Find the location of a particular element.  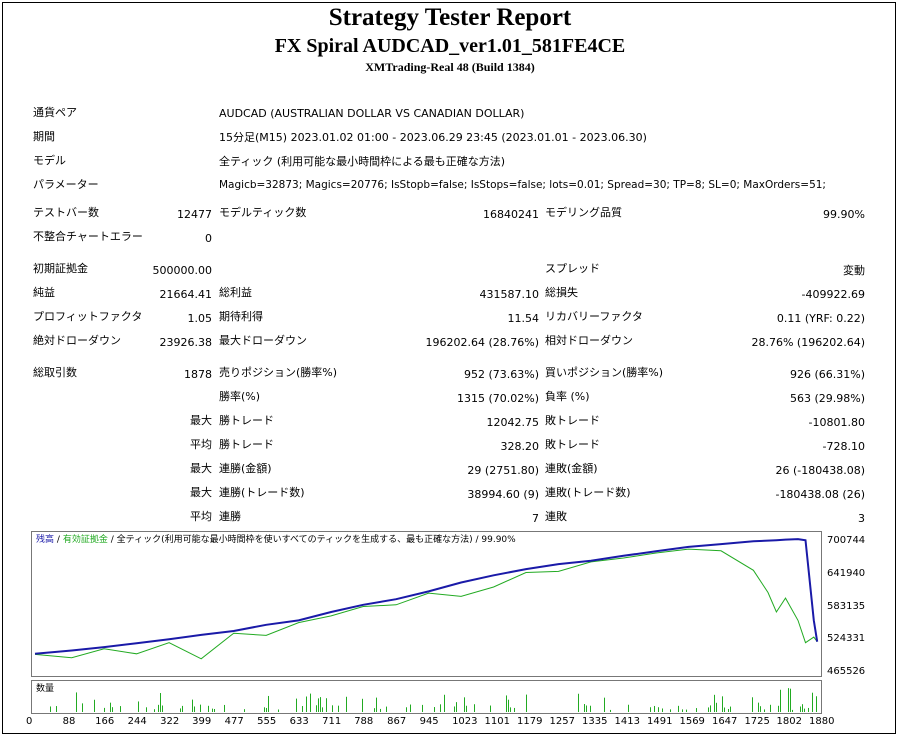

rel-drawdown-label: 相対ドローダウン is located at coordinates (589, 340).